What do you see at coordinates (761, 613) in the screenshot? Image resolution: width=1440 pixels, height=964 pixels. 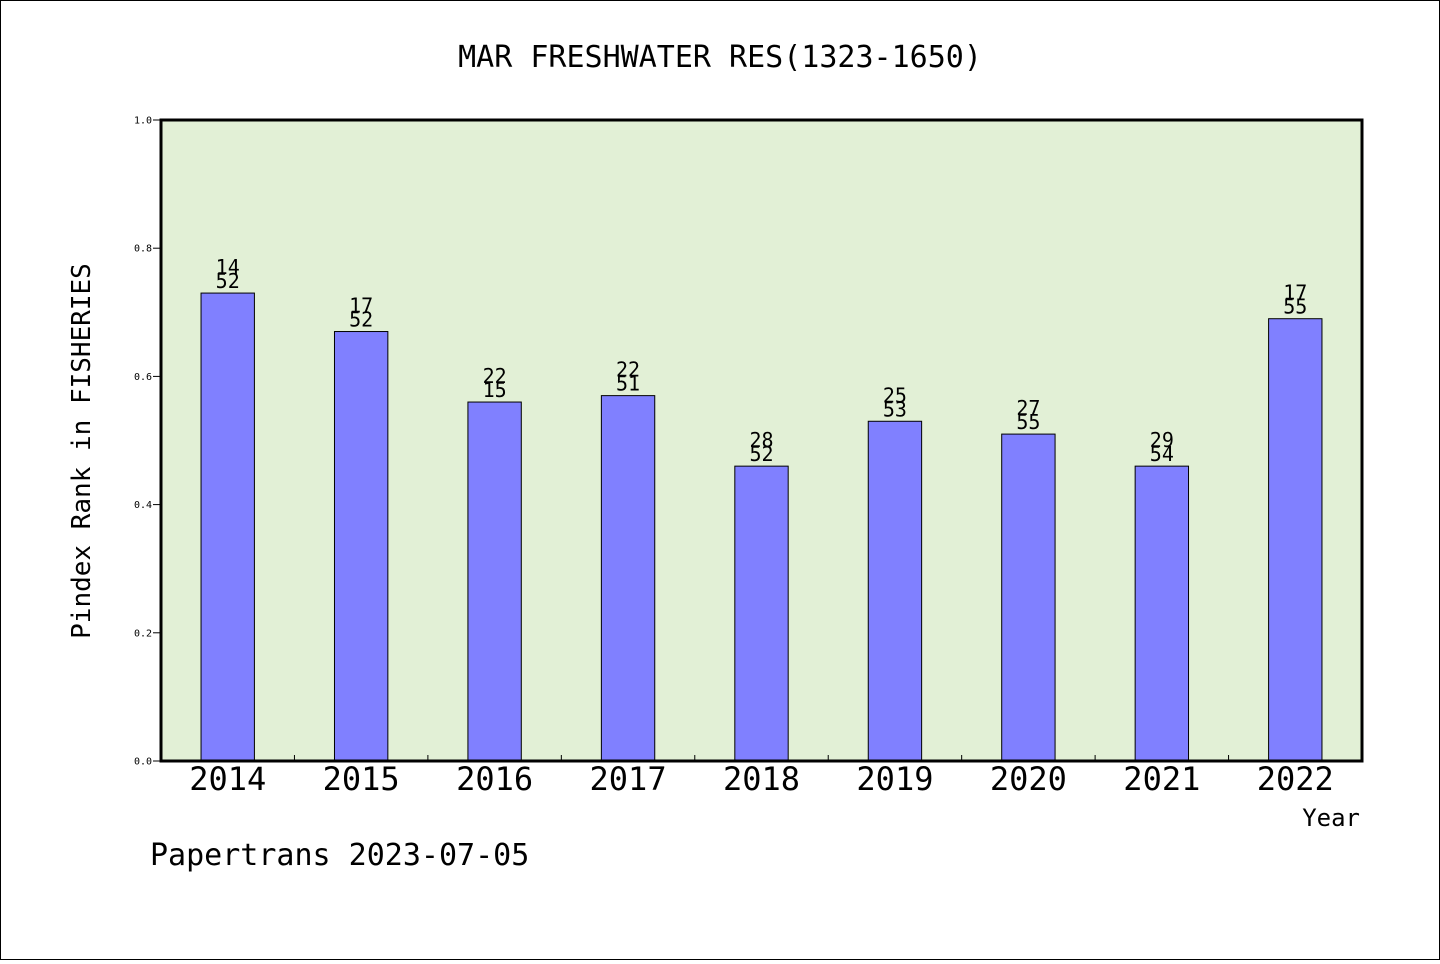 I see `bar-2018` at bounding box center [761, 613].